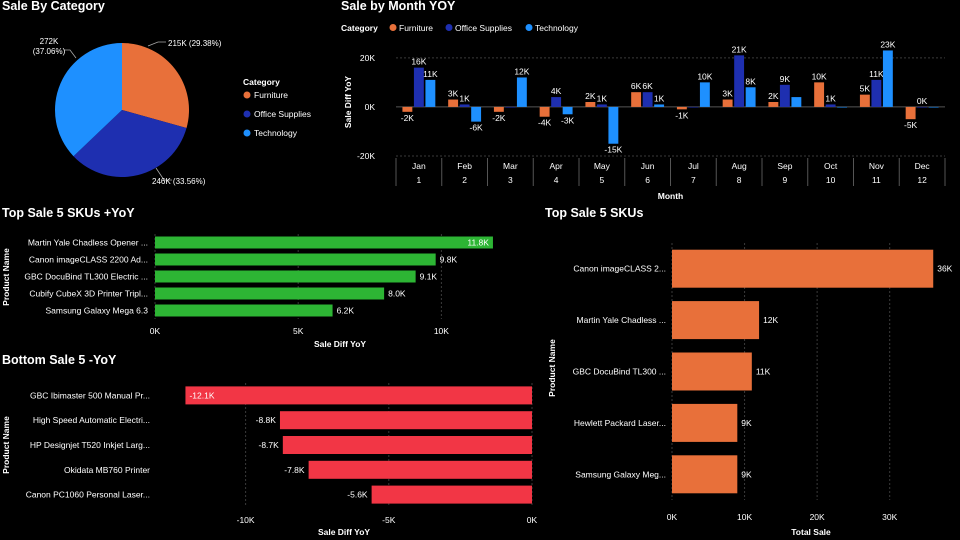  I want to click on data-label: -2K, so click(499, 118).